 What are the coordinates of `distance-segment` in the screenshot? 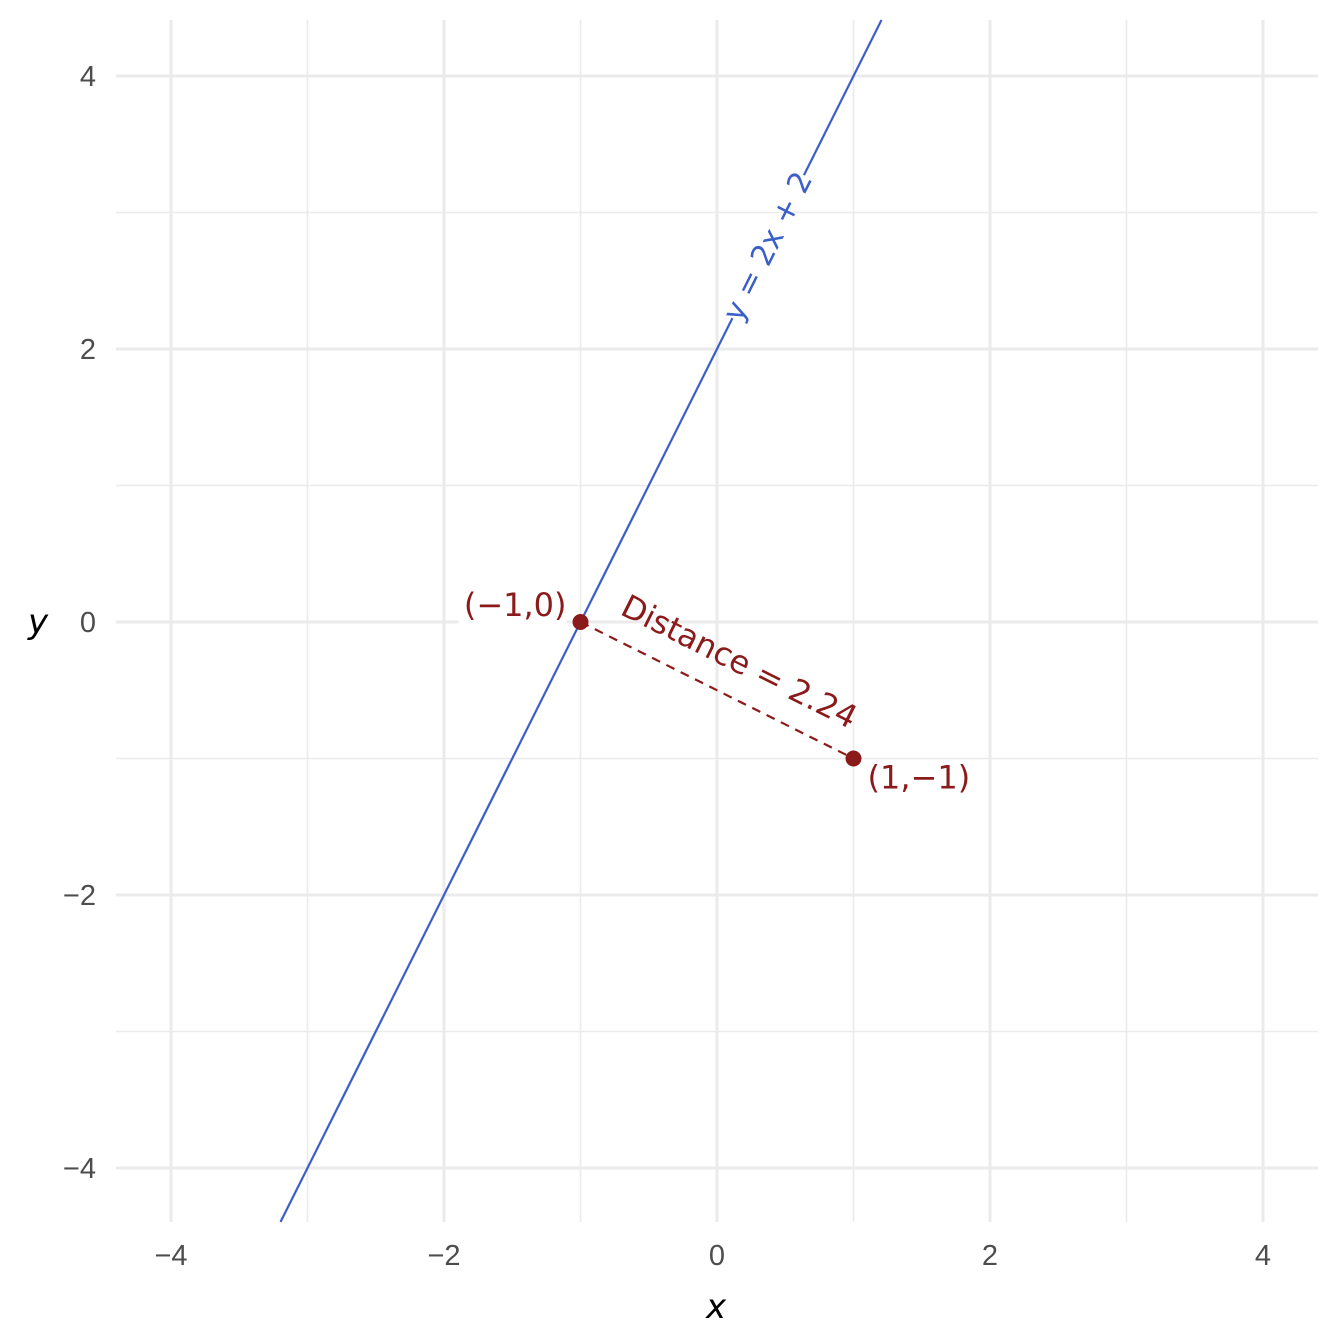 It's located at (717, 690).